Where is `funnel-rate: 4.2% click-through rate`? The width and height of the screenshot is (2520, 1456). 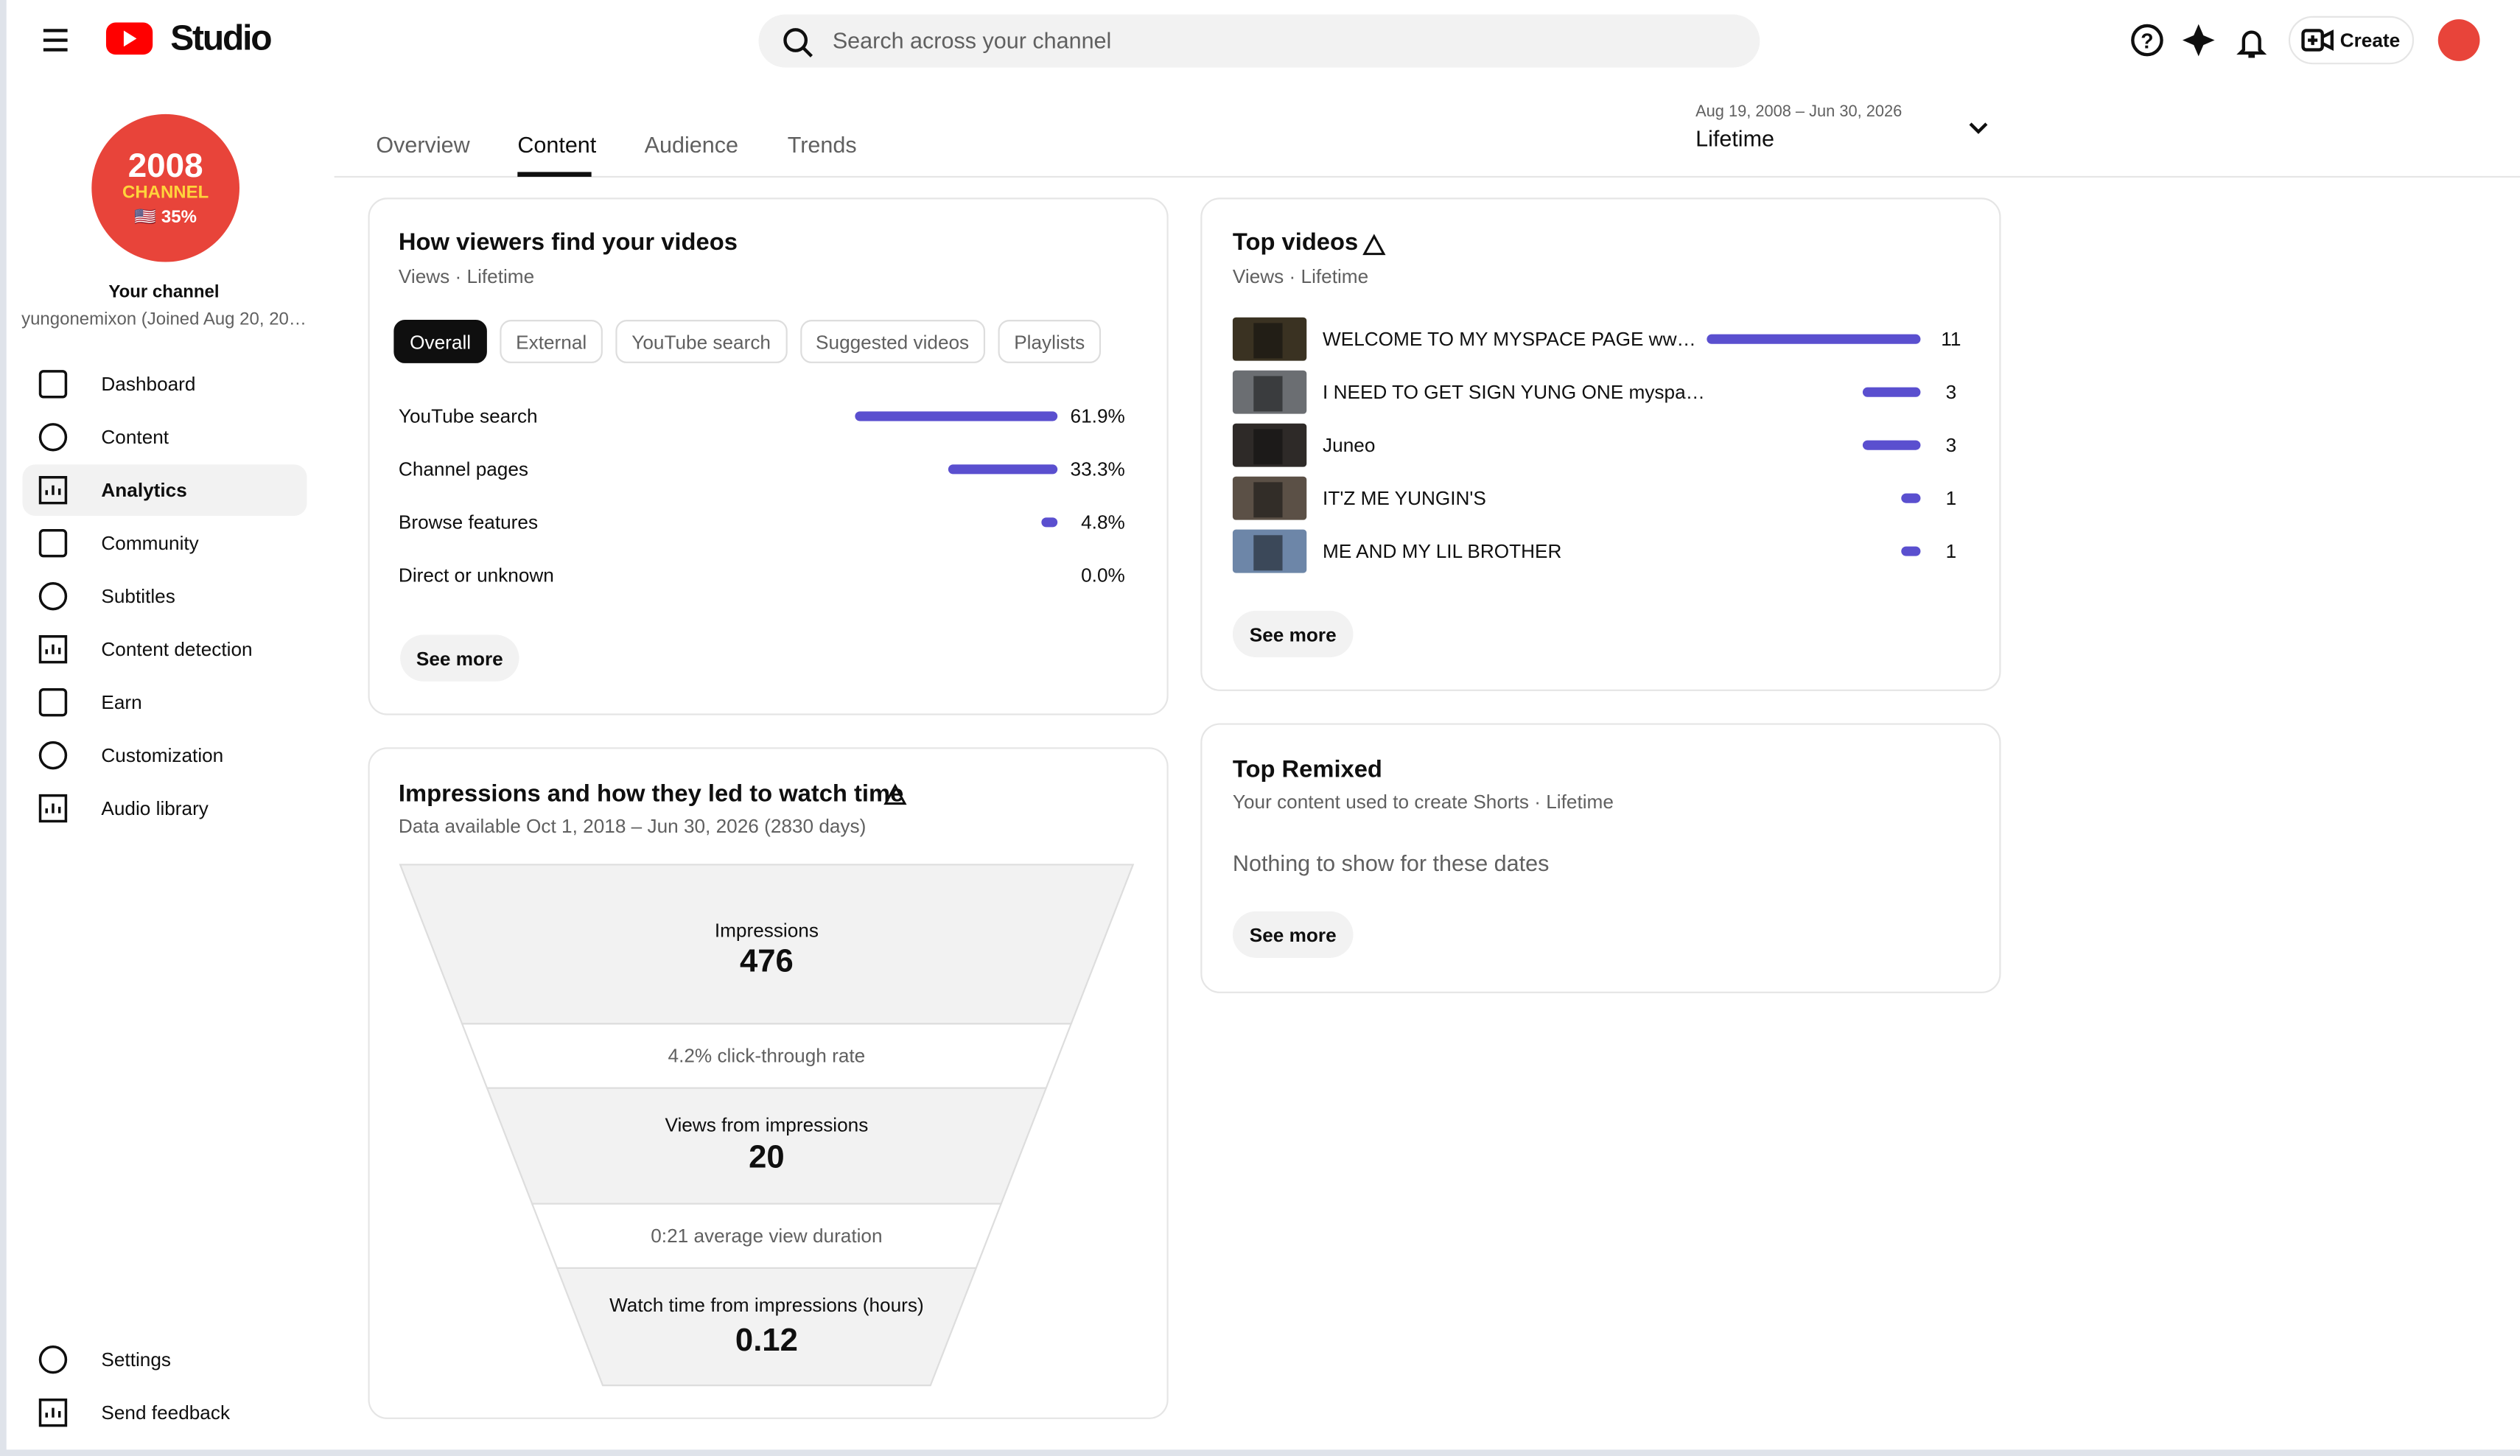
funnel-rate: 4.2% click-through rate is located at coordinates (767, 1056).